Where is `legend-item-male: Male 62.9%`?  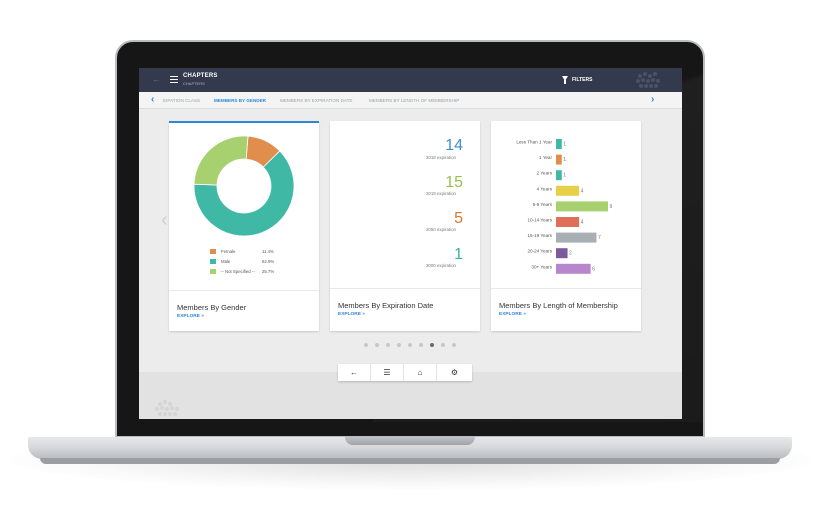 legend-item-male: Male 62.9% is located at coordinates (250, 262).